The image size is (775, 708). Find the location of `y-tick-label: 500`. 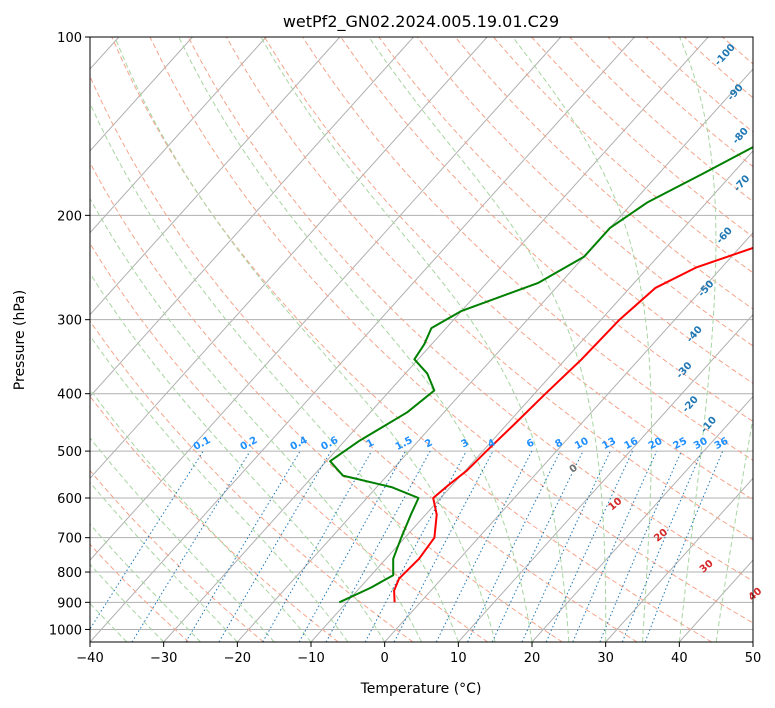

y-tick-label: 500 is located at coordinates (69, 452).